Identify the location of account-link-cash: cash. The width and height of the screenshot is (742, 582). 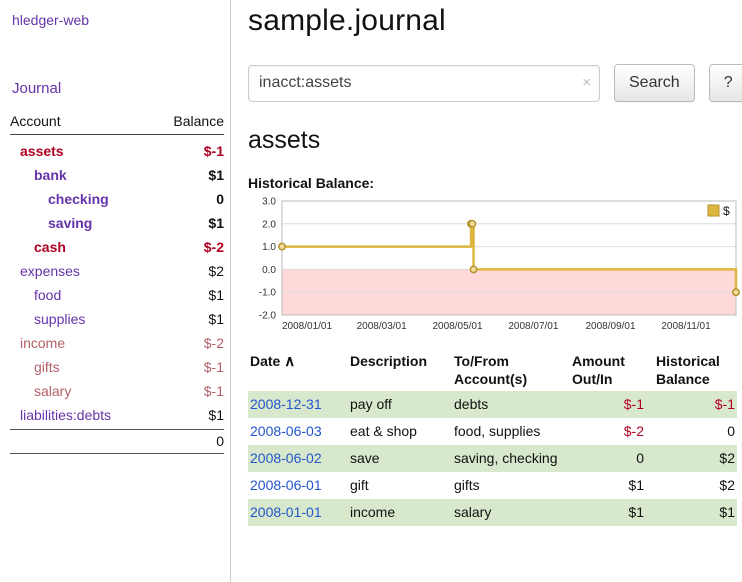
(50, 247).